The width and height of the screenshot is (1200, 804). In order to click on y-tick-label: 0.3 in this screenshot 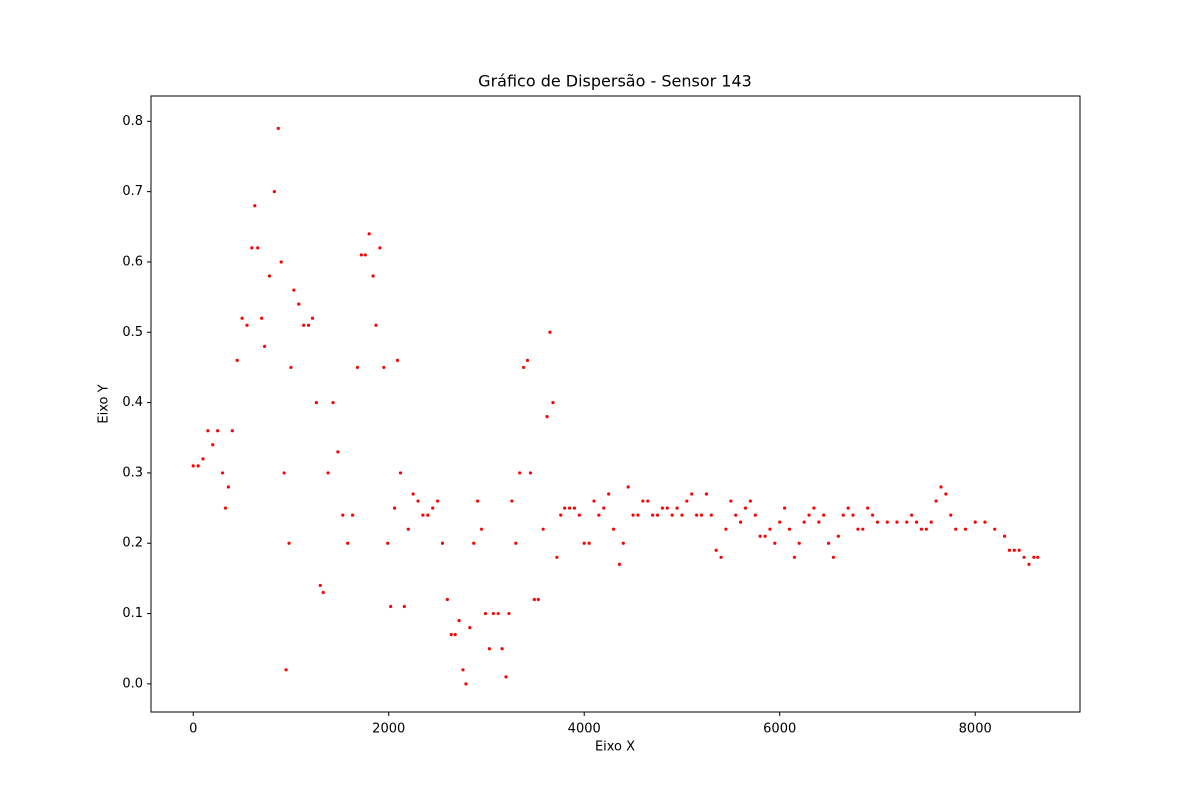, I will do `click(132, 472)`.